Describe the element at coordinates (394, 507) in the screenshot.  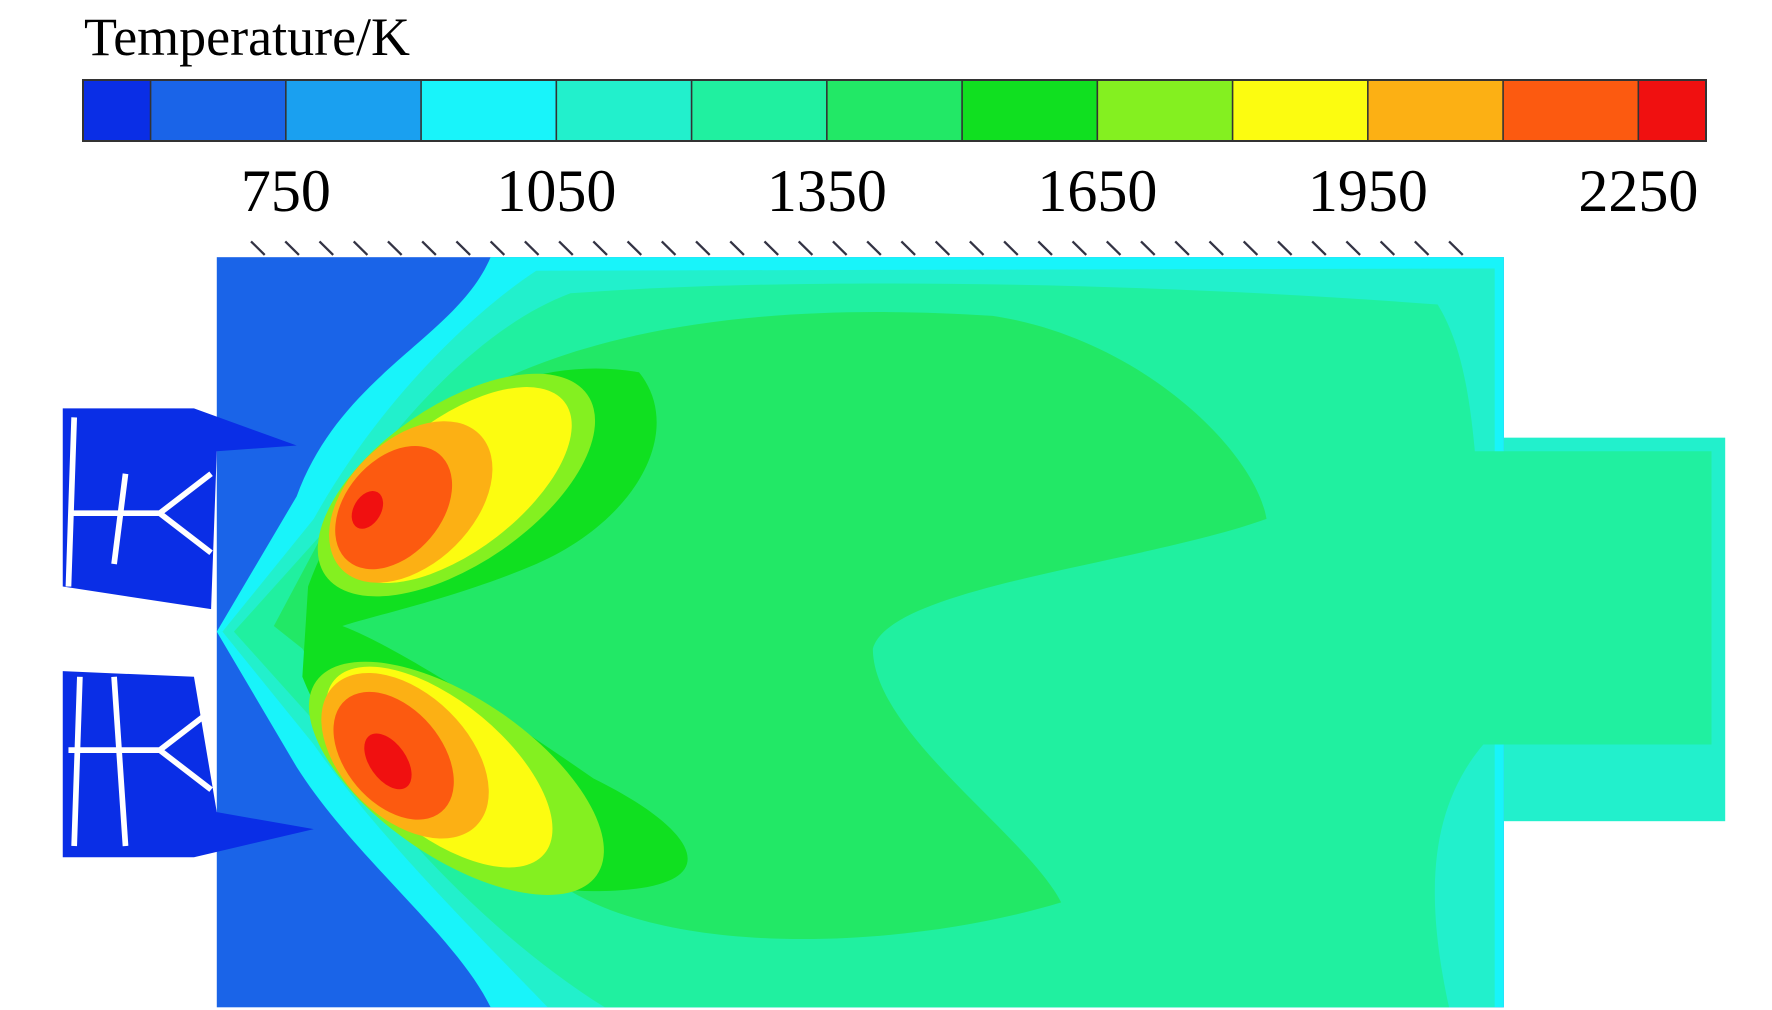
I see `flame-upper-hot` at that location.